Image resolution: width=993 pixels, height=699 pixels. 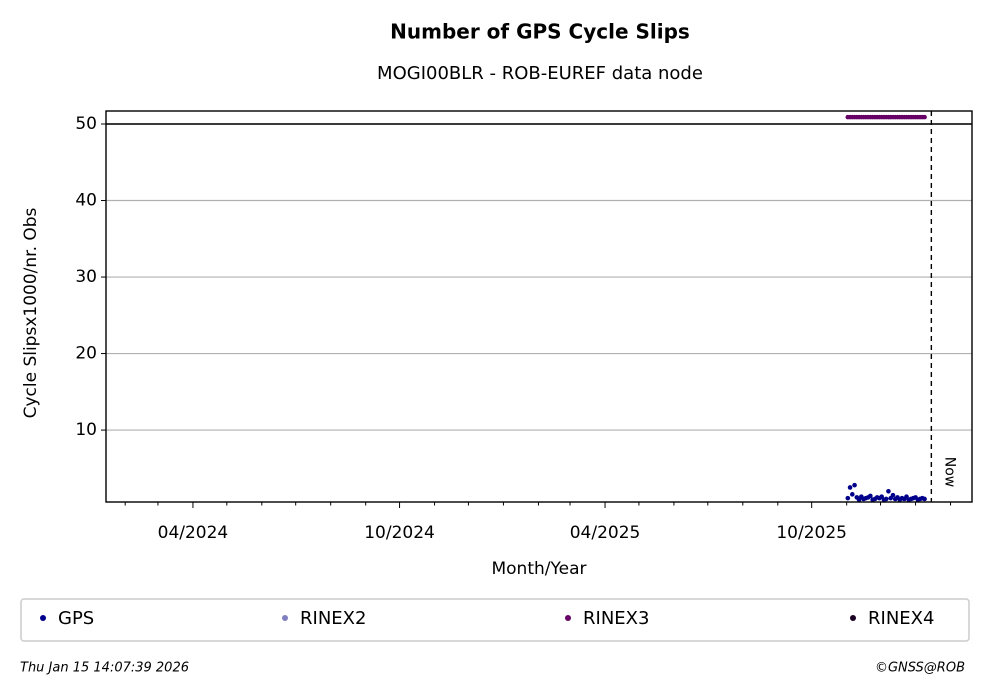 What do you see at coordinates (86, 430) in the screenshot?
I see `y-tick-label: 10` at bounding box center [86, 430].